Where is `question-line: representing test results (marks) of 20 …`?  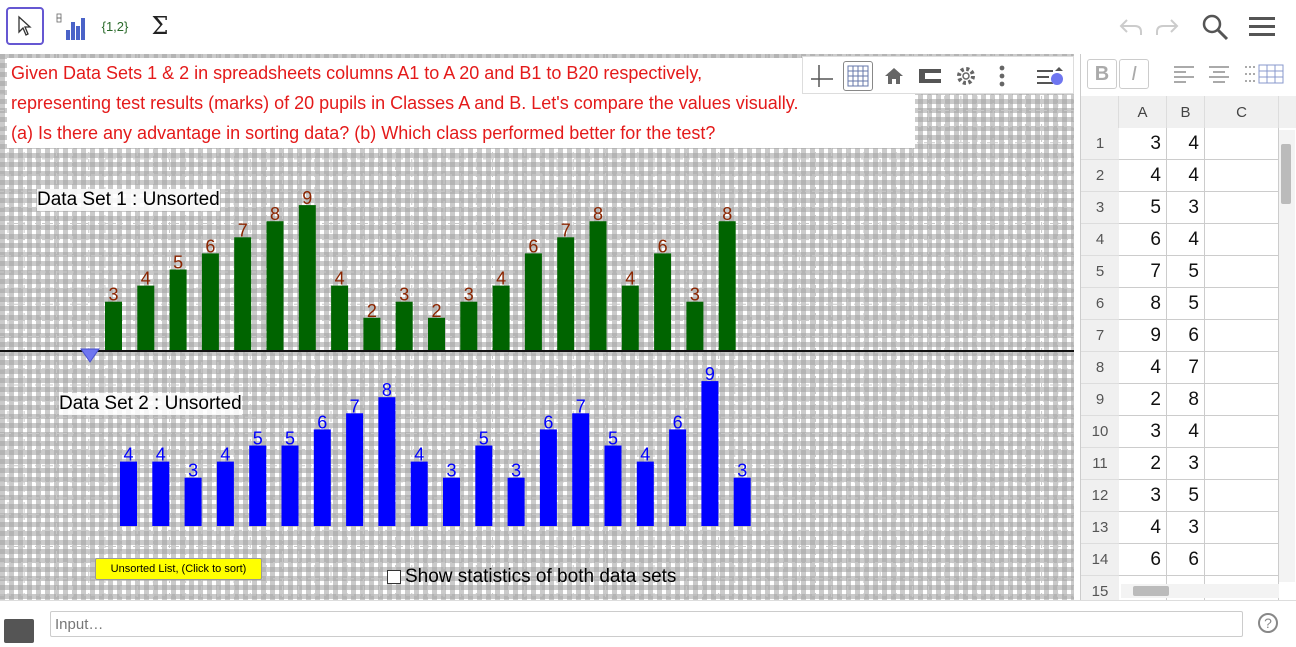
question-line: representing test results (marks) of 20 … is located at coordinates (405, 103).